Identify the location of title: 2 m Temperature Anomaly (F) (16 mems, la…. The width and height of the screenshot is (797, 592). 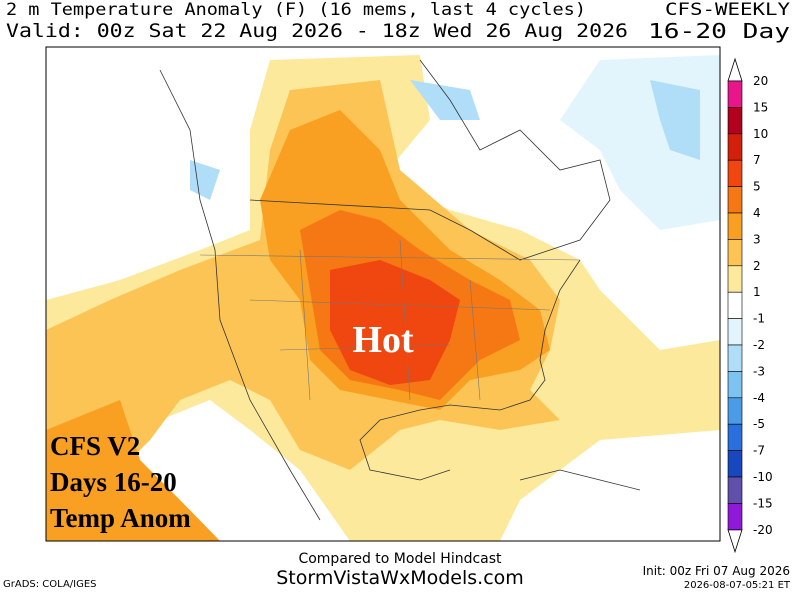
(296, 10).